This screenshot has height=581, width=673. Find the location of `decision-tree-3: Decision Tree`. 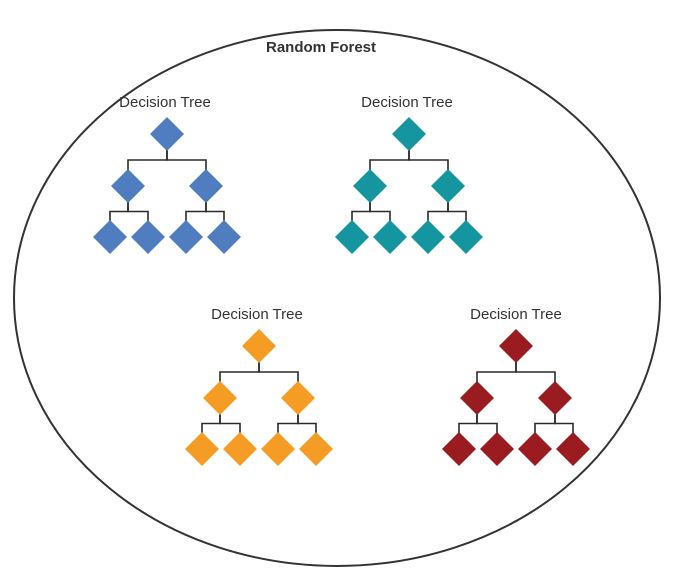

decision-tree-3: Decision Tree is located at coordinates (259, 386).